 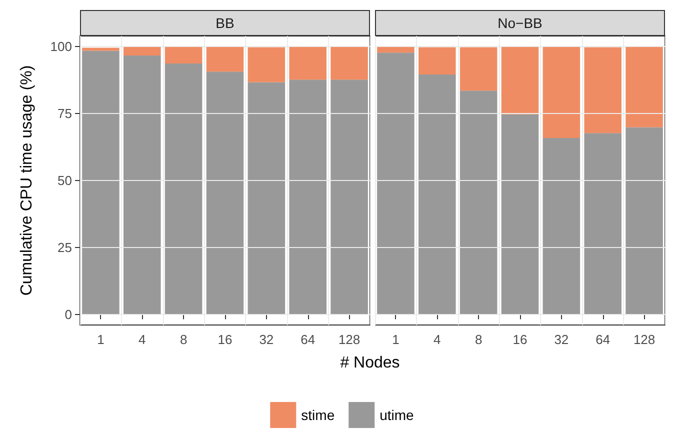 I want to click on y-tick-label: 25, so click(x=65, y=247).